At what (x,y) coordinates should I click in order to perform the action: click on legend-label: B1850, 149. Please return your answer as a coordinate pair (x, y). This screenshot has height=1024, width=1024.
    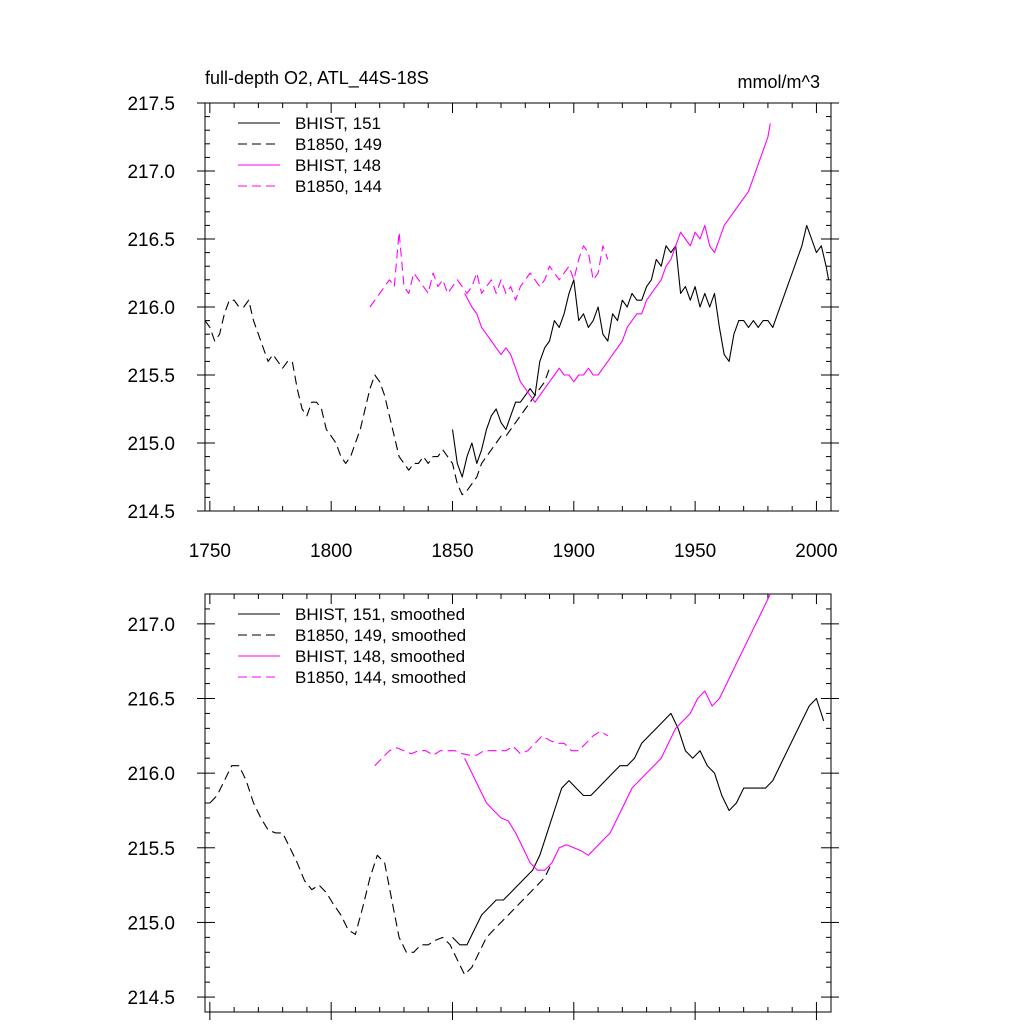
    Looking at the image, I should click on (338, 144).